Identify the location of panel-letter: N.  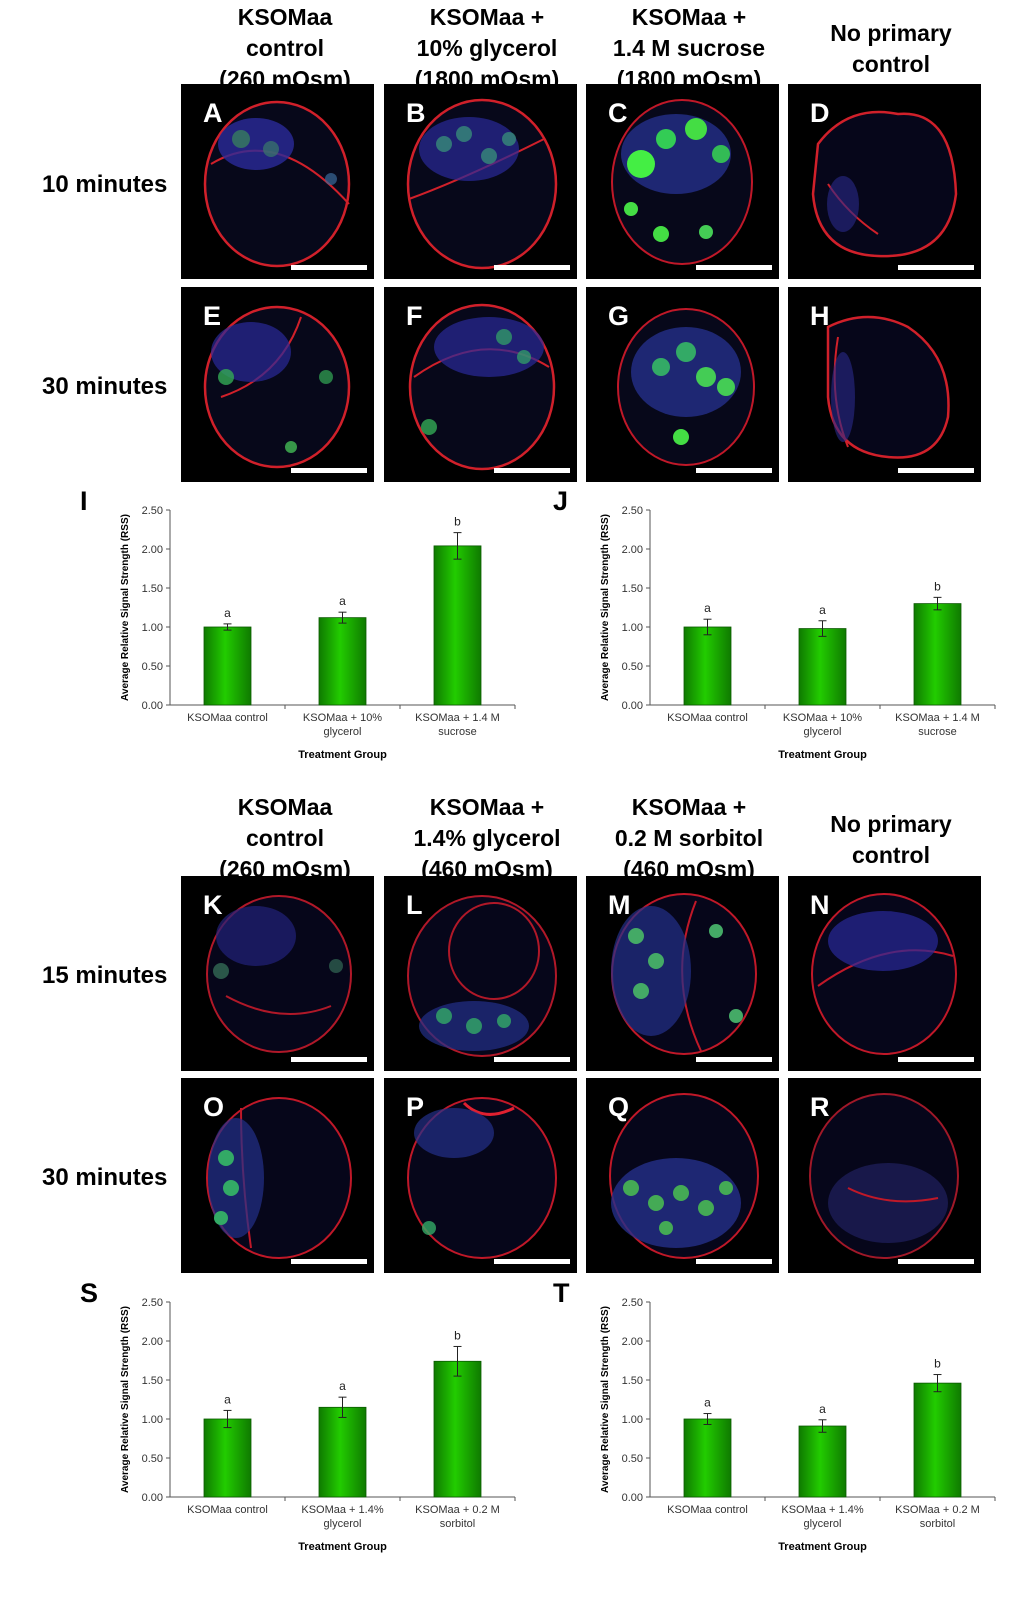
(820, 905).